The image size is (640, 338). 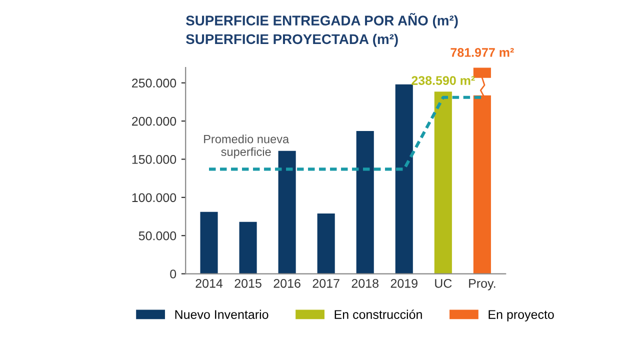 I want to click on text: 781.977 m², so click(x=482, y=52).